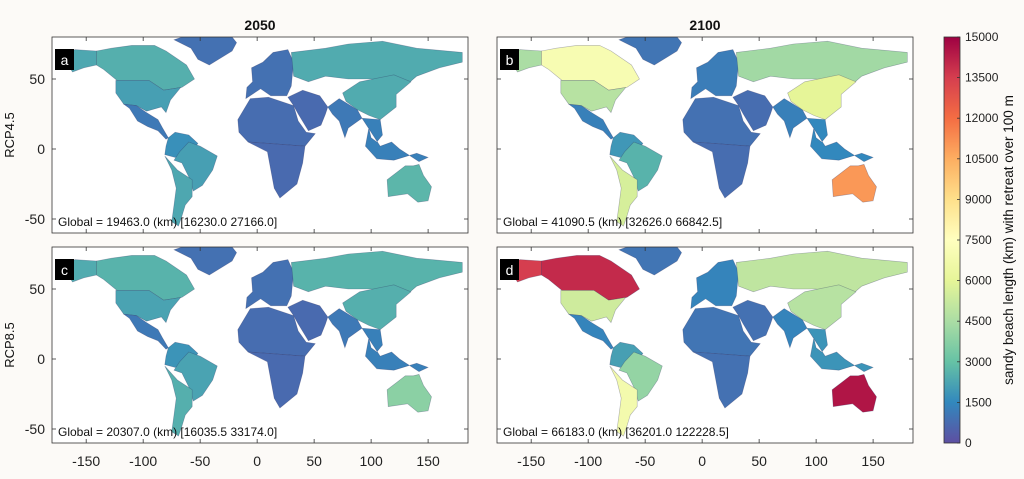 This screenshot has height=479, width=1024. What do you see at coordinates (590, 68) in the screenshot?
I see `region-canada` at bounding box center [590, 68].